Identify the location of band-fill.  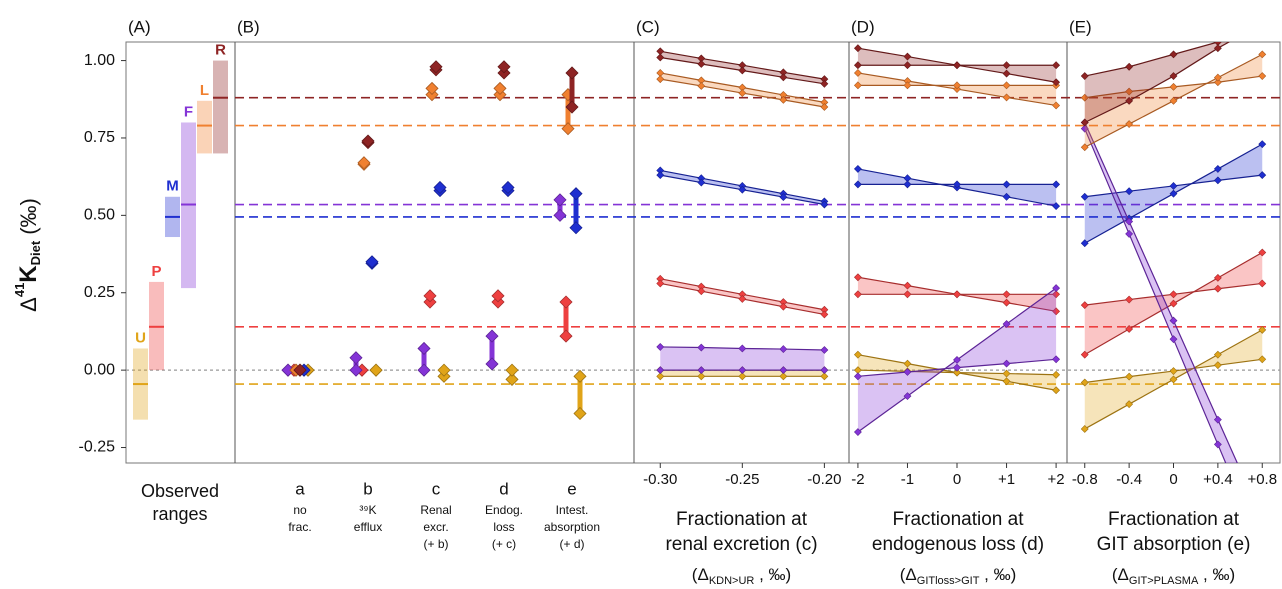
(1156, 82).